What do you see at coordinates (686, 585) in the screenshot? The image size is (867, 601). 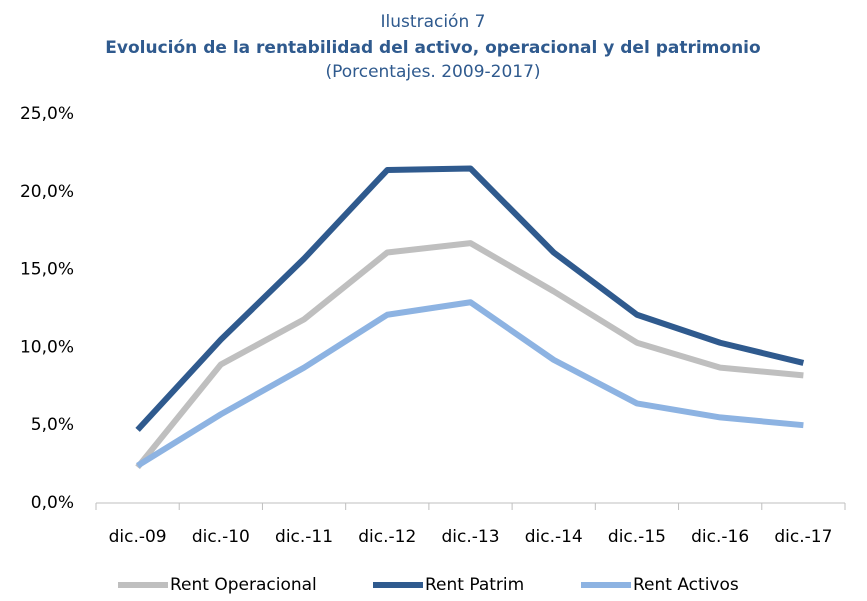 I see `legend-label: Rent Activos` at bounding box center [686, 585].